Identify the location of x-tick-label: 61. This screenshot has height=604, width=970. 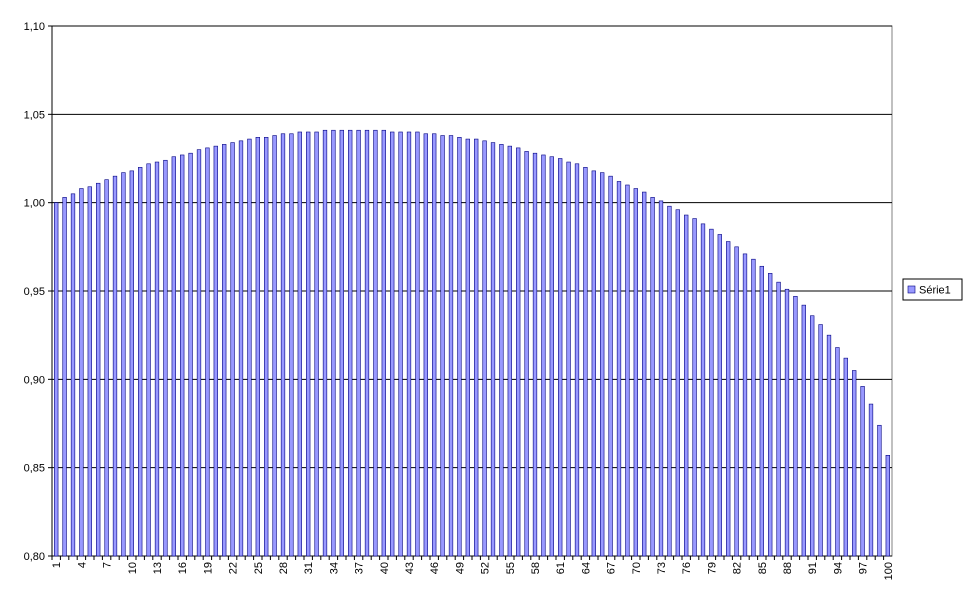
(561, 568).